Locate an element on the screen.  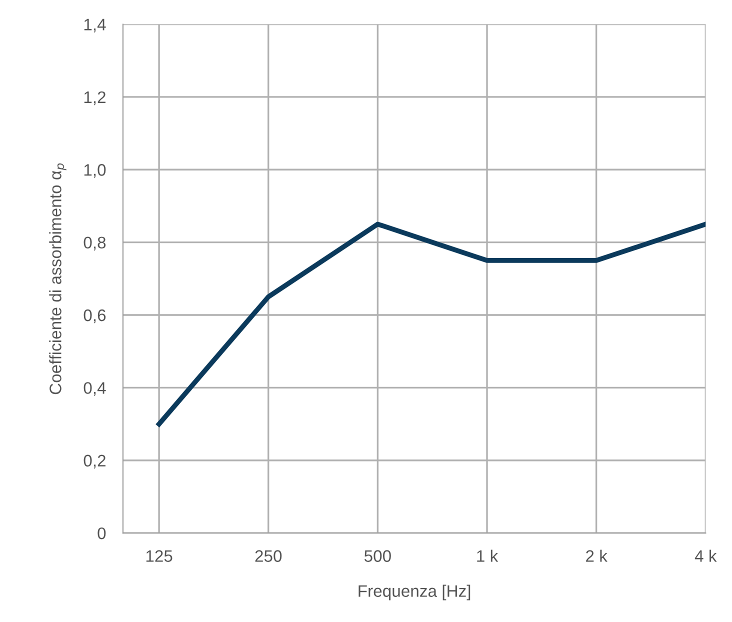
y-tick-label: 1,4 is located at coordinates (95, 25).